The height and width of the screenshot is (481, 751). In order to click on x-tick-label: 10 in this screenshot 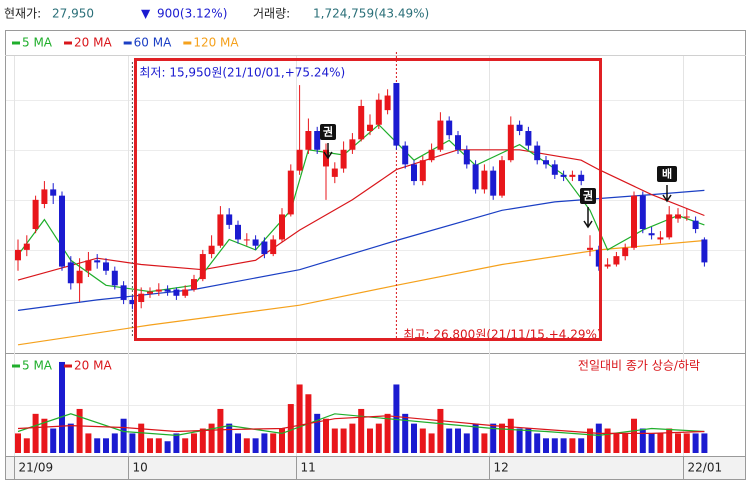, I will do `click(140, 468)`.